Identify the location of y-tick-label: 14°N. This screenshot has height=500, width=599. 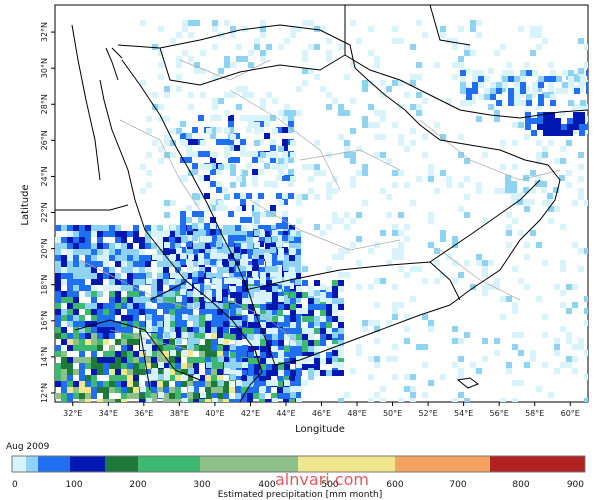
(44, 357).